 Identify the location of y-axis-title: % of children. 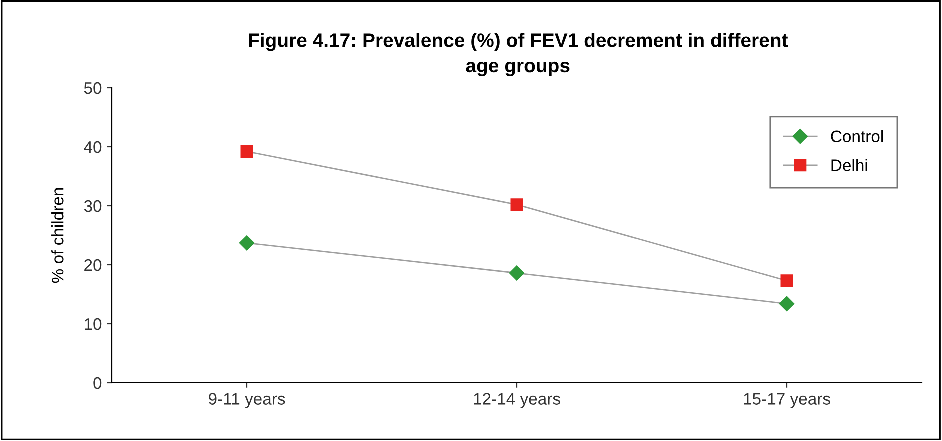
(58, 236).